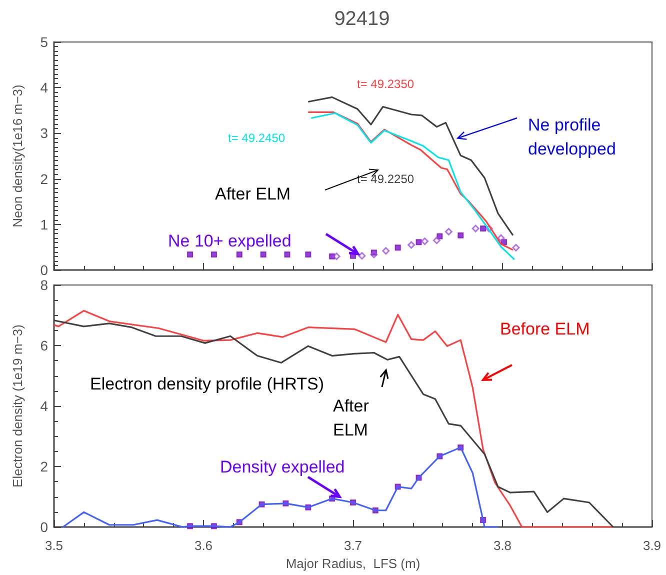 This screenshot has width=666, height=575. I want to click on annotation: Before ELM, so click(545, 329).